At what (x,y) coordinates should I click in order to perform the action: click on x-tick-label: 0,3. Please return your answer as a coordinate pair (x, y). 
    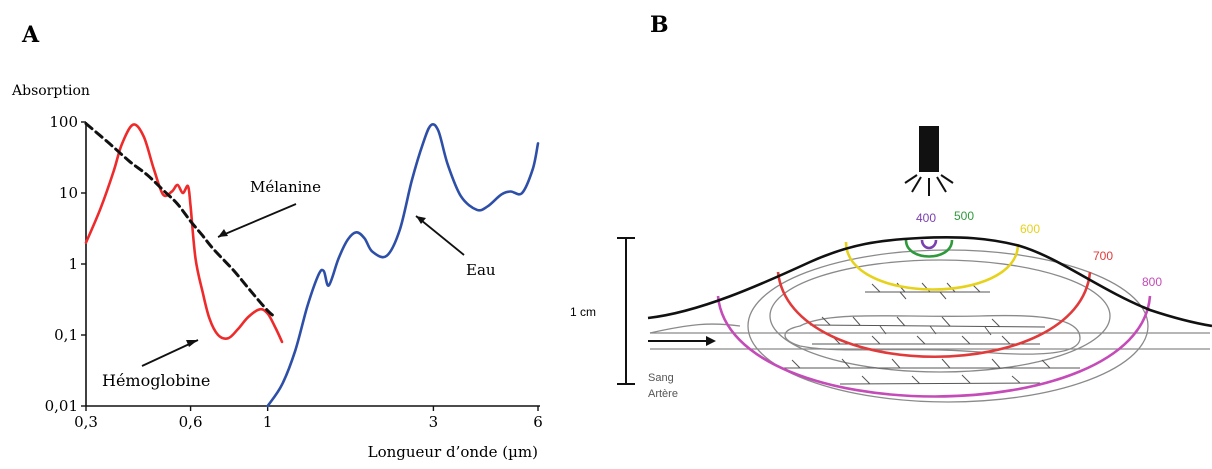
    Looking at the image, I should click on (86, 422).